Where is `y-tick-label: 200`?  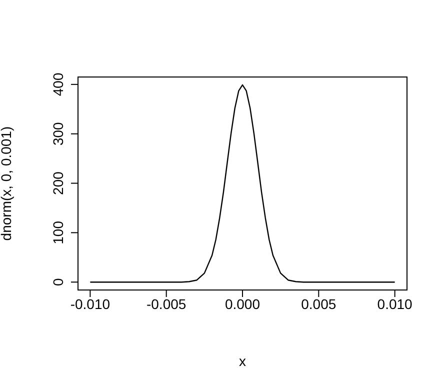 y-tick-label: 200 is located at coordinates (58, 183).